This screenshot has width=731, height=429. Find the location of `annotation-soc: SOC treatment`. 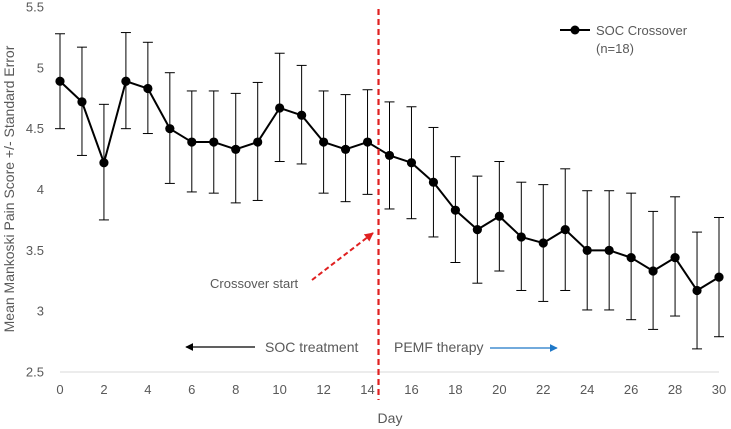

annotation-soc: SOC treatment is located at coordinates (271, 347).